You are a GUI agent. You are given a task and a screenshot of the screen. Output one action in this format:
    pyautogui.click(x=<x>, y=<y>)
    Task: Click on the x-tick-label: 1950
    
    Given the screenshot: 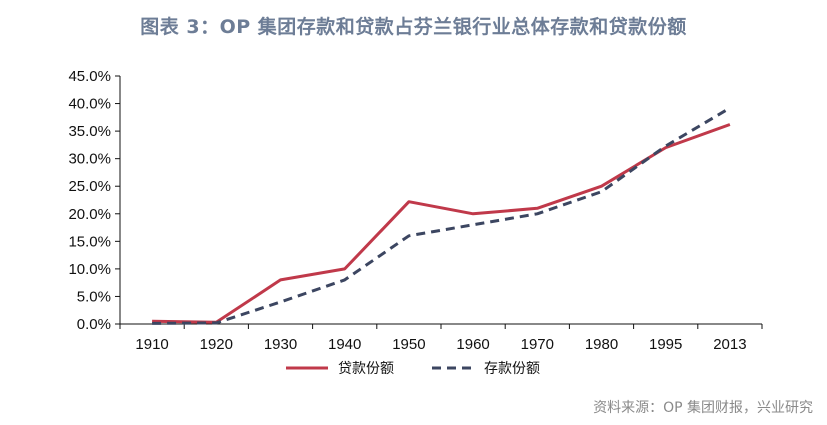 What is the action you would take?
    pyautogui.click(x=408, y=344)
    